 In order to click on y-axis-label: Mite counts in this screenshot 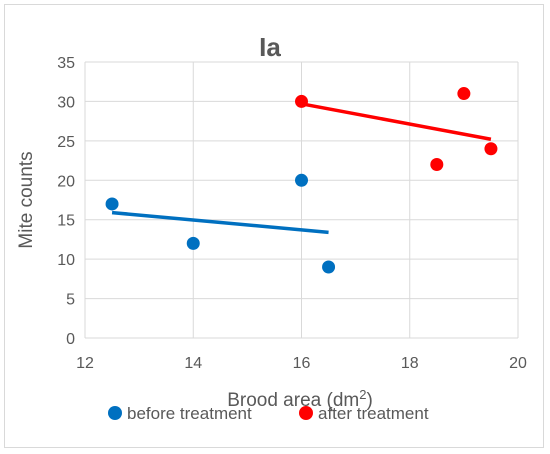, I will do `click(26, 199)`.